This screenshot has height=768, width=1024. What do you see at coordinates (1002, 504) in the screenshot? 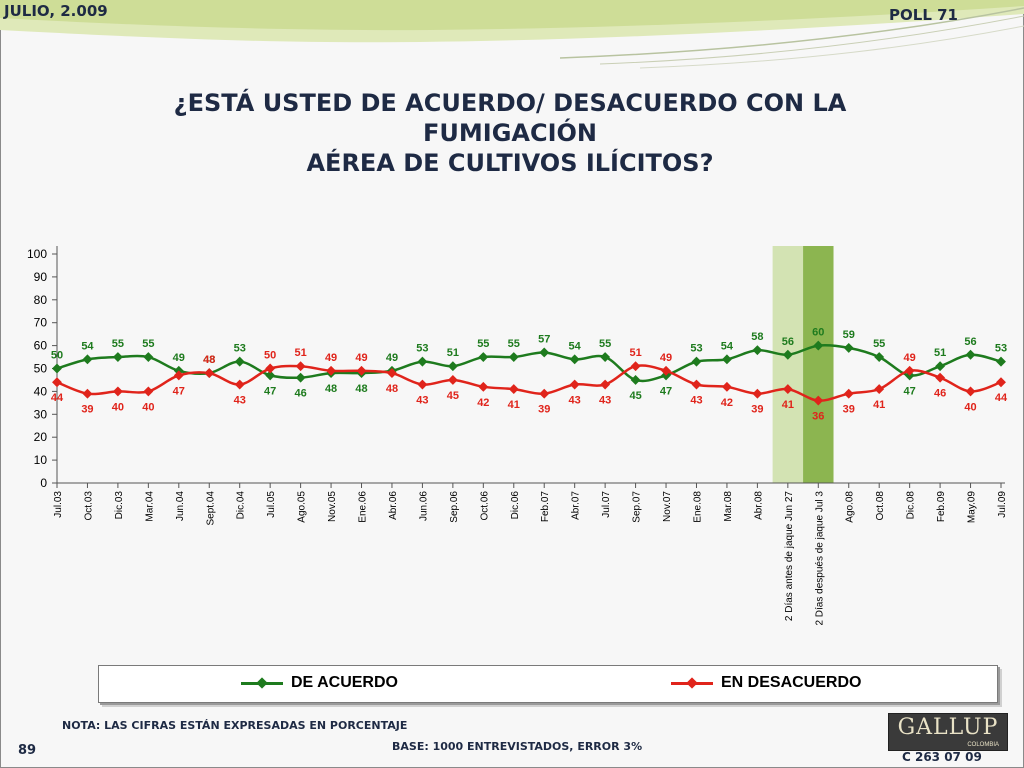
I see `x-tick-label: Jul.09` at bounding box center [1002, 504].